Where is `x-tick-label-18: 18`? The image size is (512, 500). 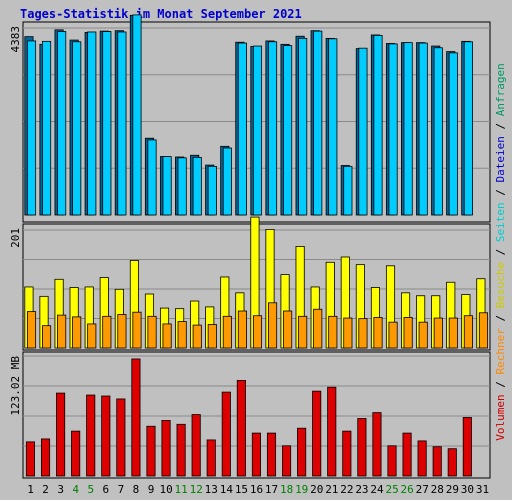 x-tick-label-18: 18 is located at coordinates (286, 489).